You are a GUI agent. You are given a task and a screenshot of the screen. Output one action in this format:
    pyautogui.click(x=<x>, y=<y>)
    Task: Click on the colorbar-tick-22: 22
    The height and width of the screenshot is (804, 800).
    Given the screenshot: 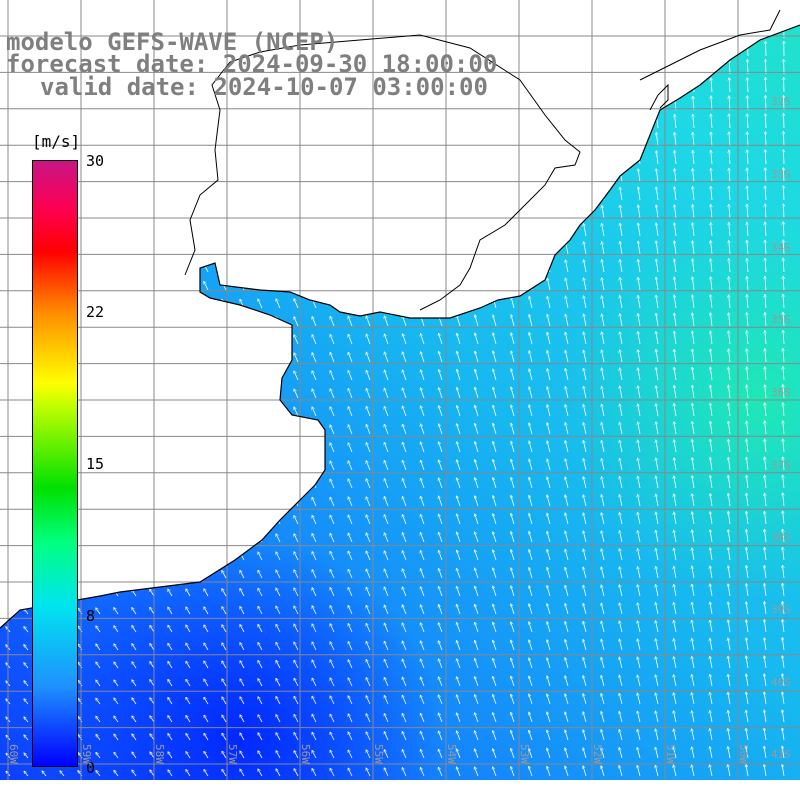 What is the action you would take?
    pyautogui.click(x=95, y=312)
    